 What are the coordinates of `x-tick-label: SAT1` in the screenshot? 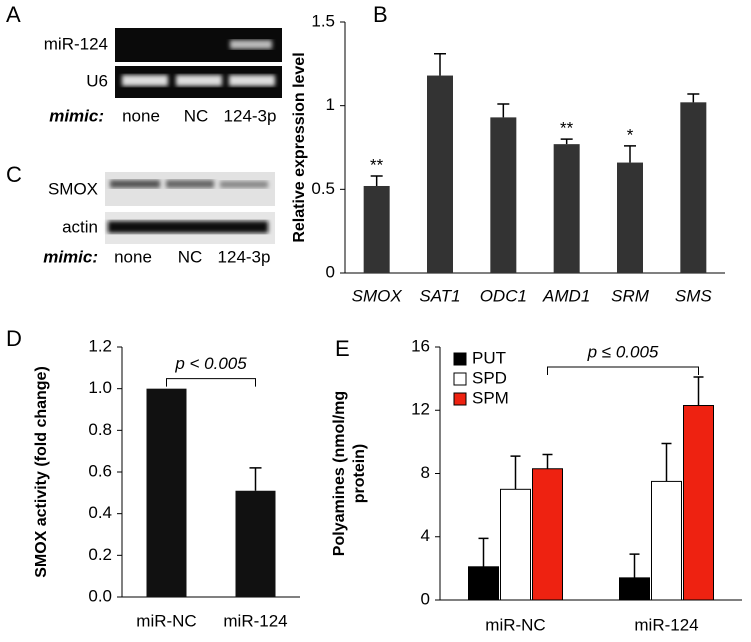 It's located at (439, 295).